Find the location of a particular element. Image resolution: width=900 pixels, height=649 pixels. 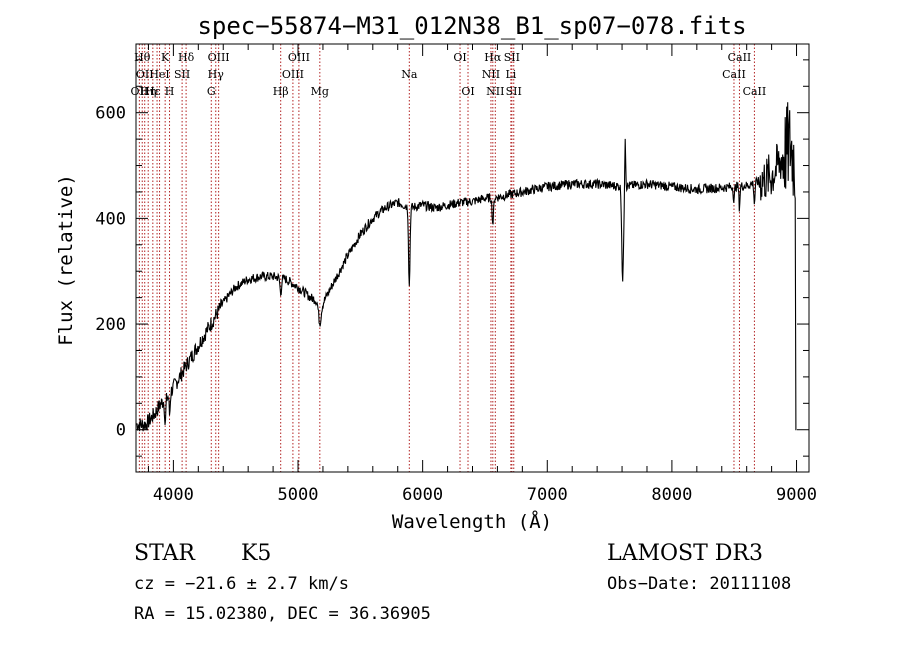

line-marker-label: Hγ is located at coordinates (216, 74).